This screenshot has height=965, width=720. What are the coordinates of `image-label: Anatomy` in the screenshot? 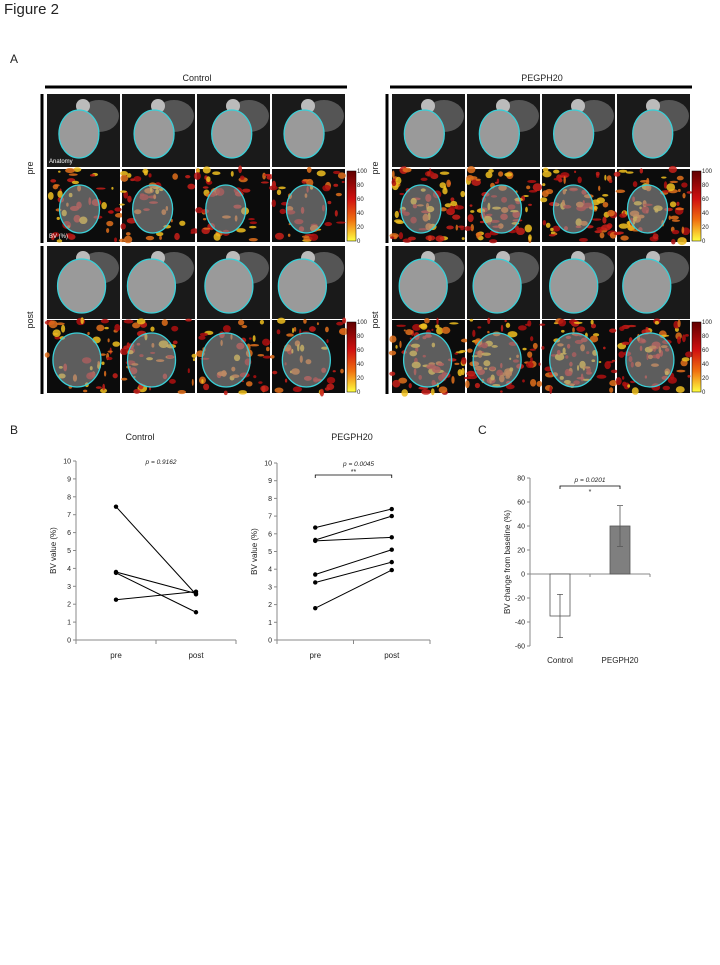 It's located at (61, 162).